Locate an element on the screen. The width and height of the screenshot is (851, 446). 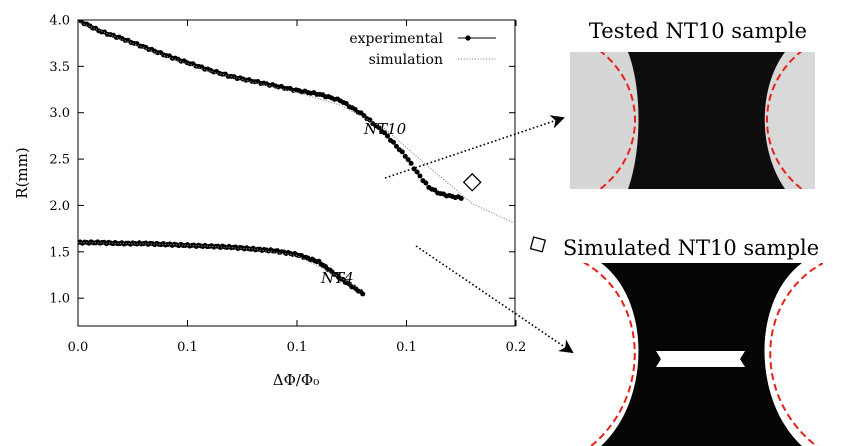
simulation-line-nt4 is located at coordinates (220, 267).